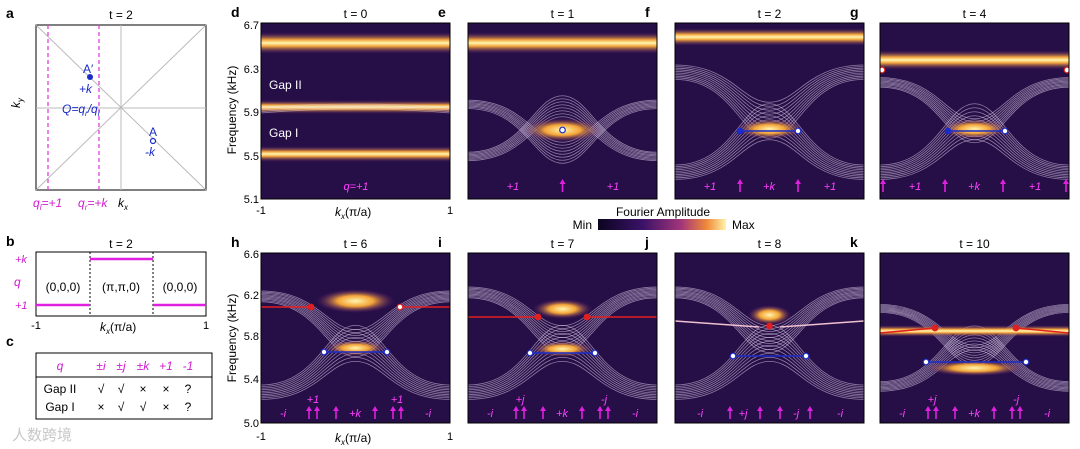  Describe the element at coordinates (88, 69) in the screenshot. I see `point-a-prime-label: A′` at that location.